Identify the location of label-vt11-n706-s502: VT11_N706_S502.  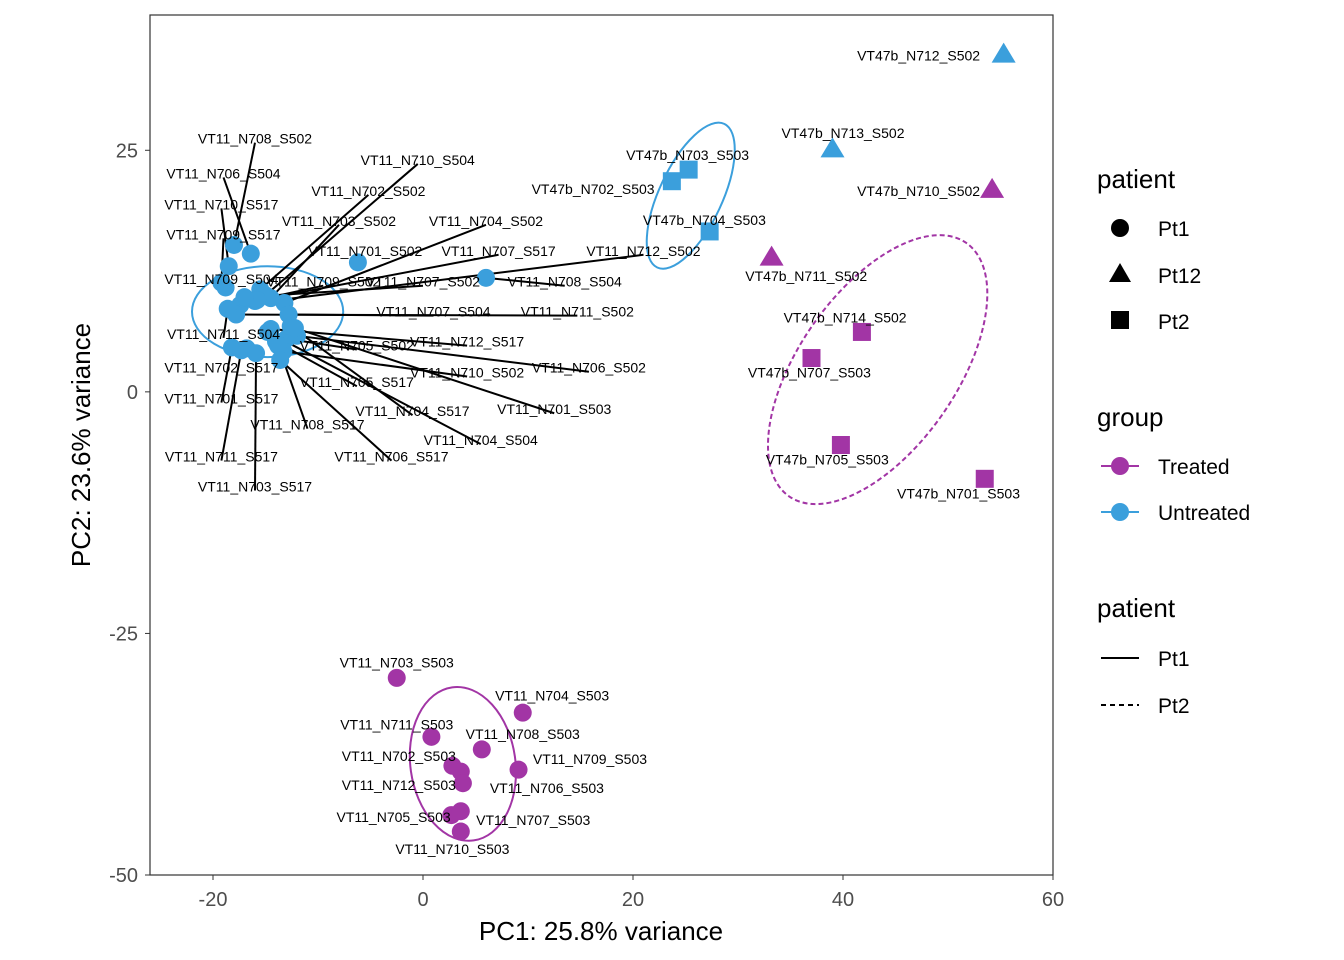
(589, 368).